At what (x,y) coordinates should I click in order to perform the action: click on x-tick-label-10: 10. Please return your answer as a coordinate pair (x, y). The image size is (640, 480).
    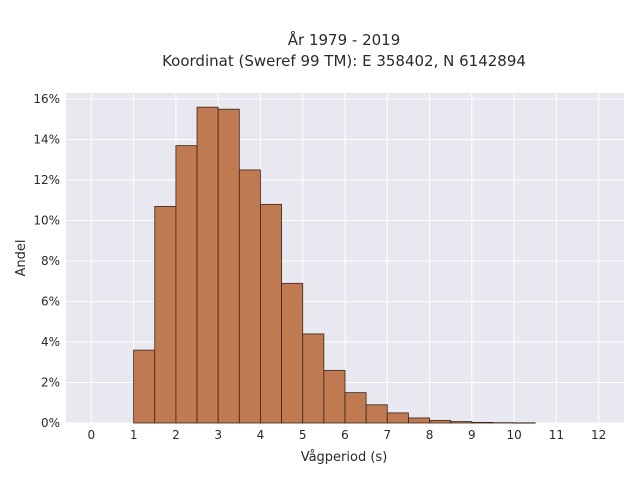
    Looking at the image, I should click on (513, 435).